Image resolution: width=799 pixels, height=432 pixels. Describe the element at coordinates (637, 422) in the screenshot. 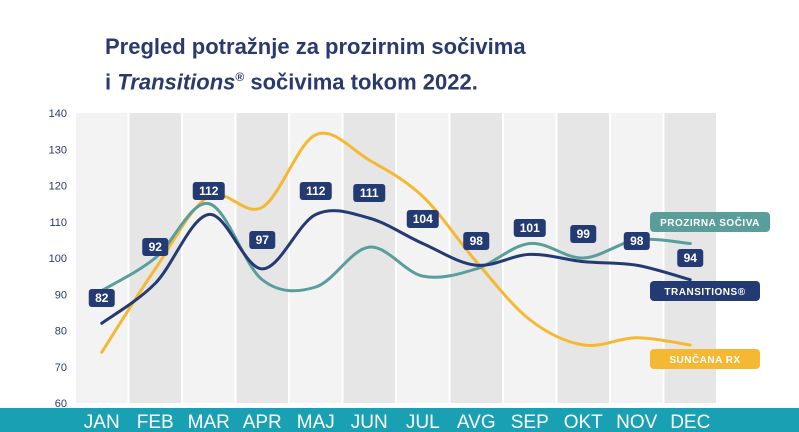

I see `x-tick-label: NOV` at that location.